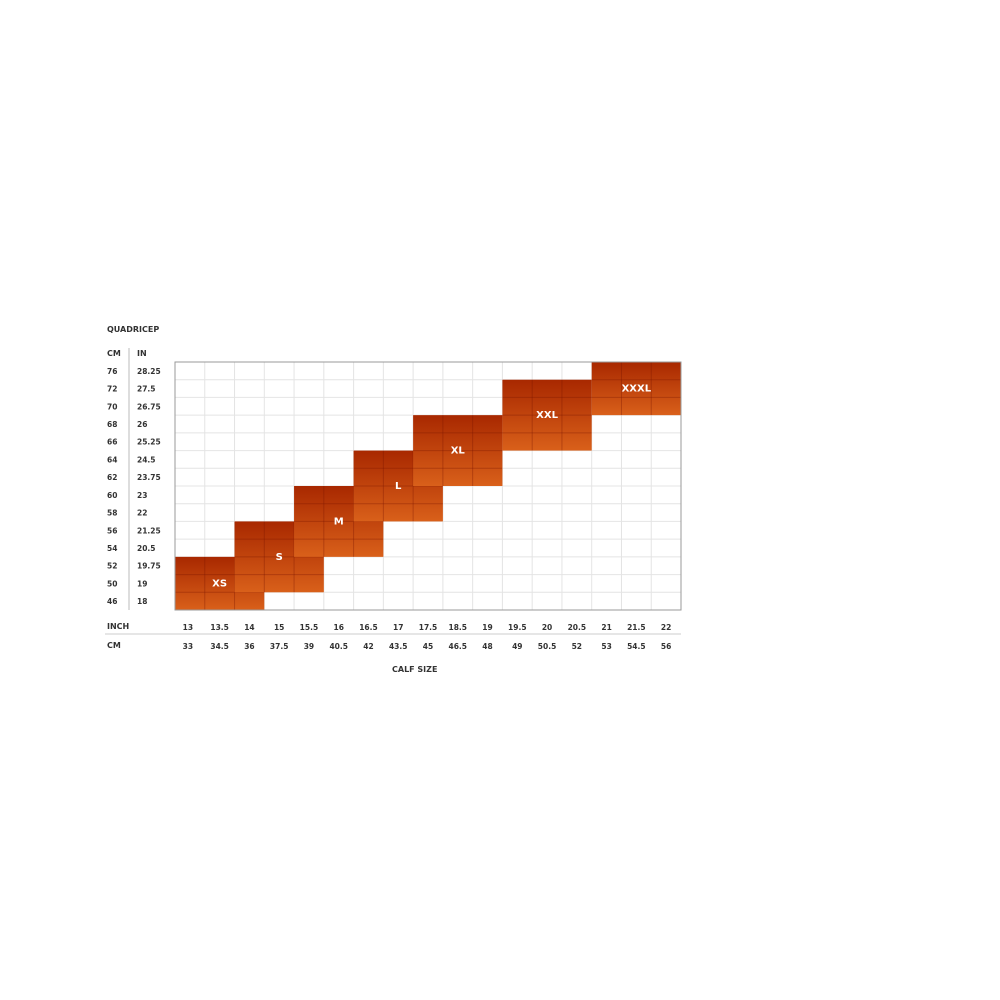 This screenshot has height=1000, width=1000. Describe the element at coordinates (309, 627) in the screenshot. I see `x-tick-inch: 15.5` at that location.